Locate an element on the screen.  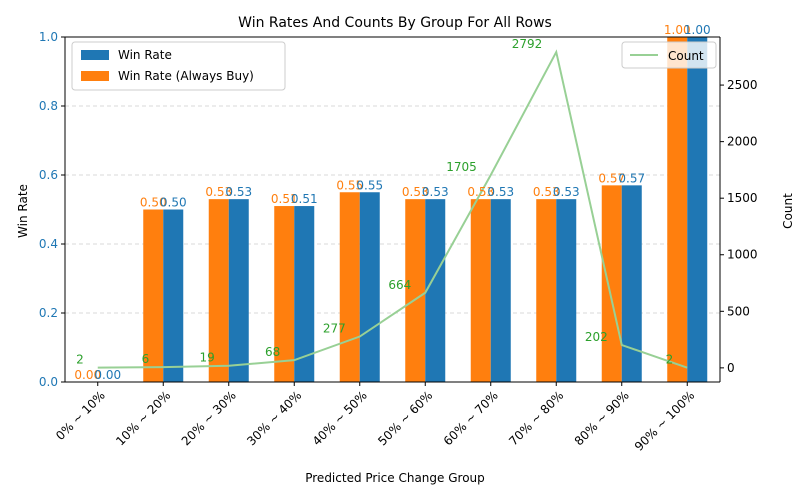
x-tick-label: 30% ~ 40% is located at coordinates (274, 418).